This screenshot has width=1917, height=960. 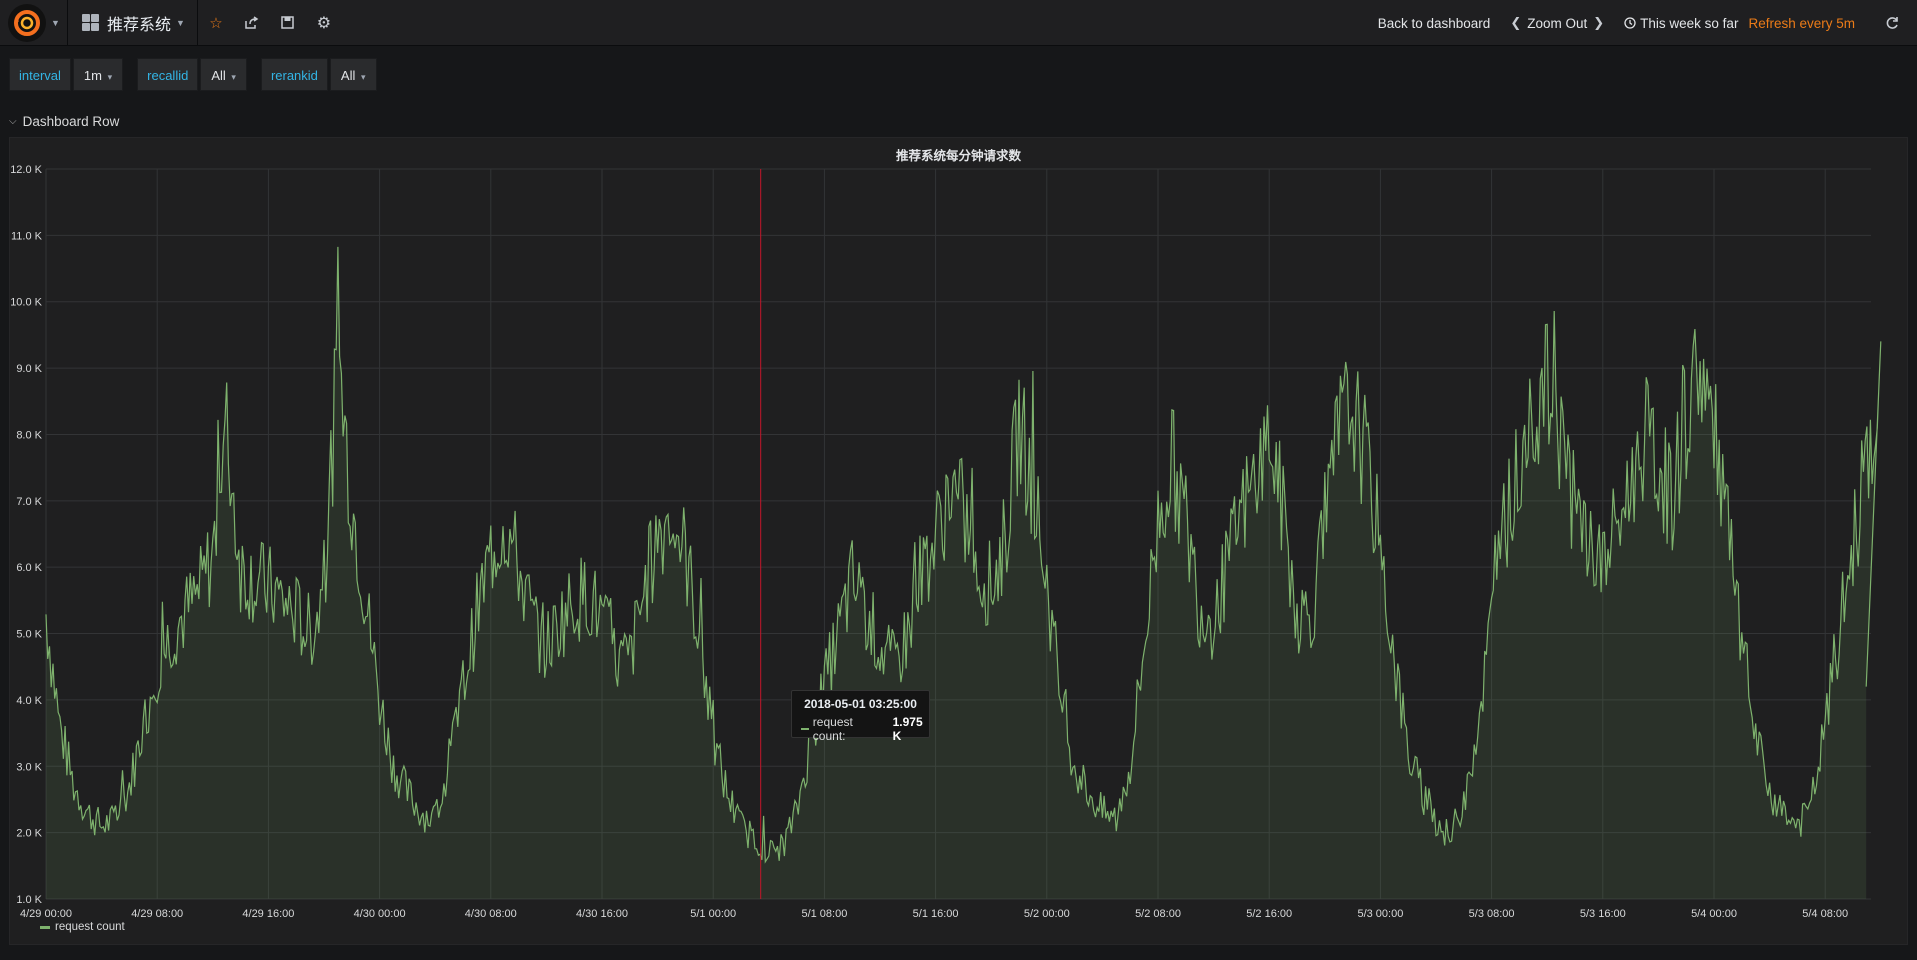 I want to click on save-button, so click(x=288, y=23).